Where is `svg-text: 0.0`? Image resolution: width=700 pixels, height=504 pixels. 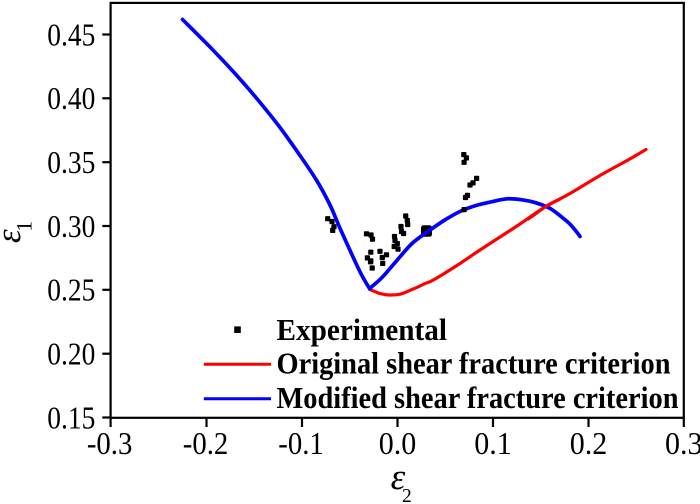
svg-text: 0.0 is located at coordinates (398, 443).